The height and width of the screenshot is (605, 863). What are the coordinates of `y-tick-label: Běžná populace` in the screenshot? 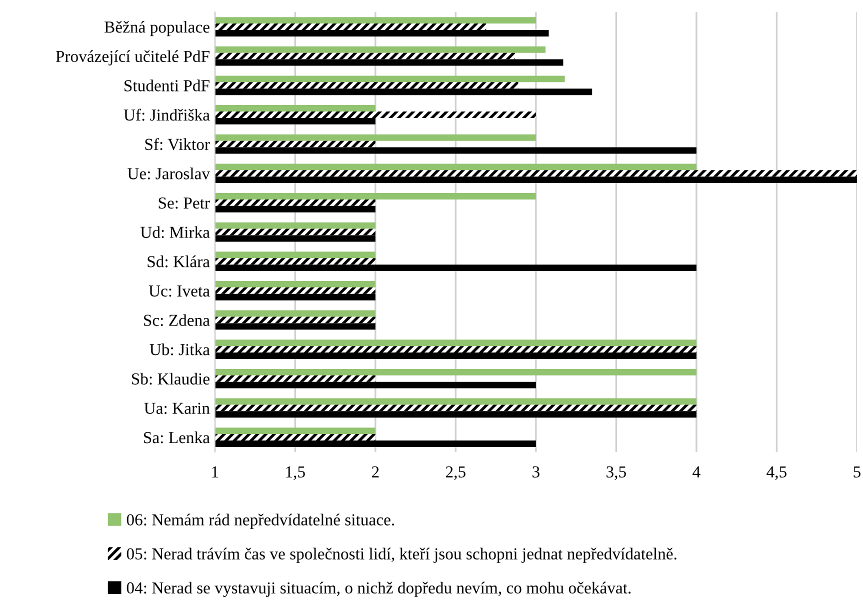 It's located at (157, 28).